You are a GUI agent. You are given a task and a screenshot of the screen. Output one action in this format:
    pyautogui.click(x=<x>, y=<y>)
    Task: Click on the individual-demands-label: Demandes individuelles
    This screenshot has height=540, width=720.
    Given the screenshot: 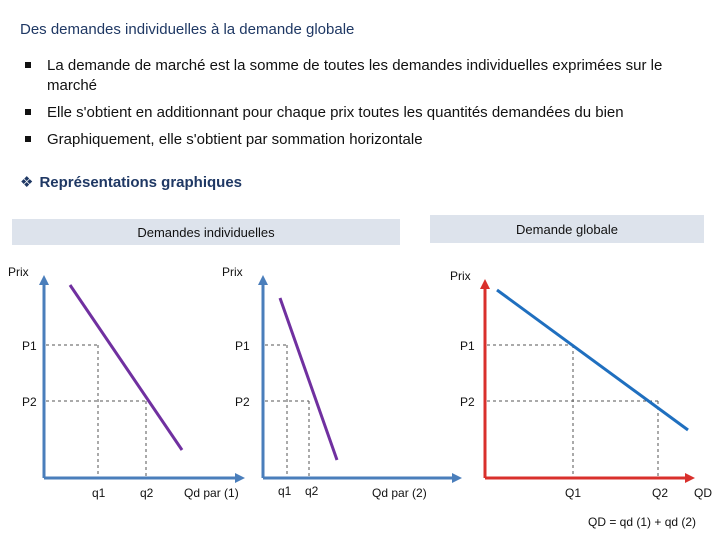 What is the action you would take?
    pyautogui.click(x=206, y=232)
    